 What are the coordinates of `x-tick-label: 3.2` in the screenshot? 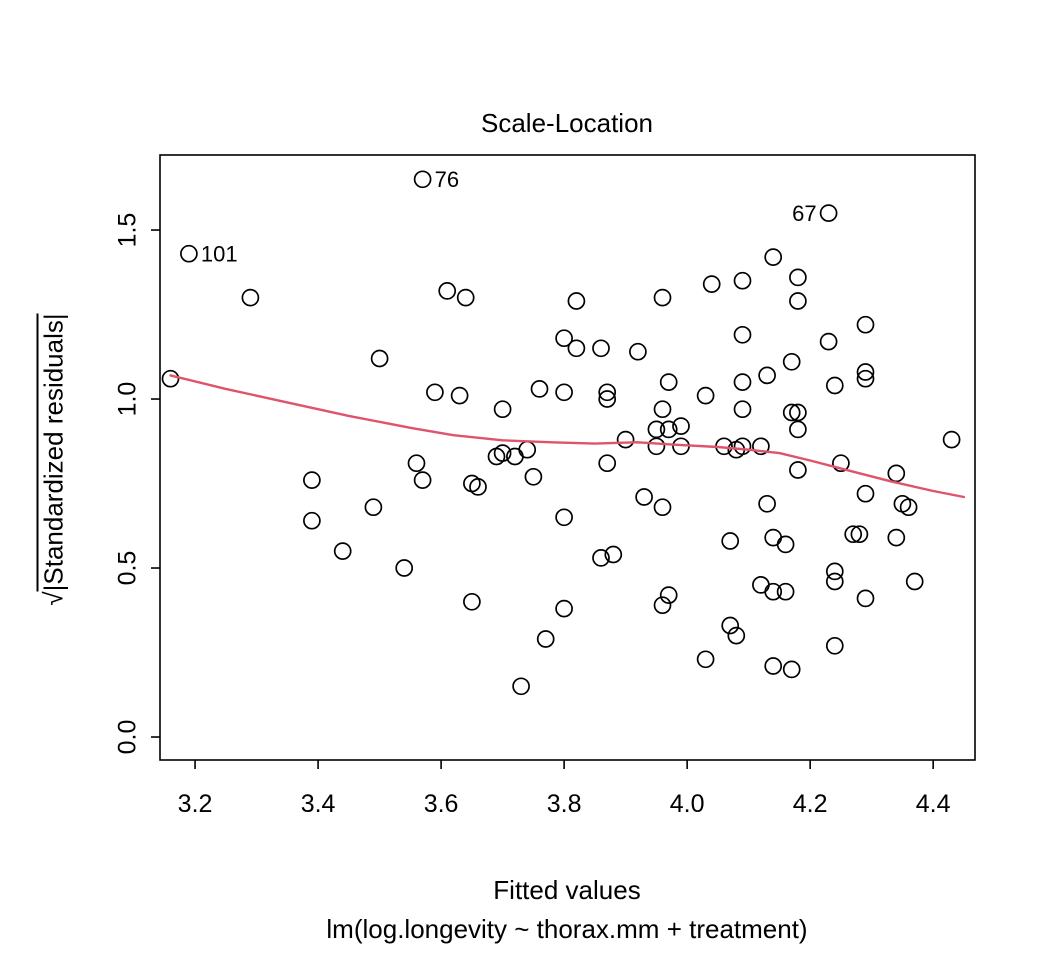 It's located at (195, 804).